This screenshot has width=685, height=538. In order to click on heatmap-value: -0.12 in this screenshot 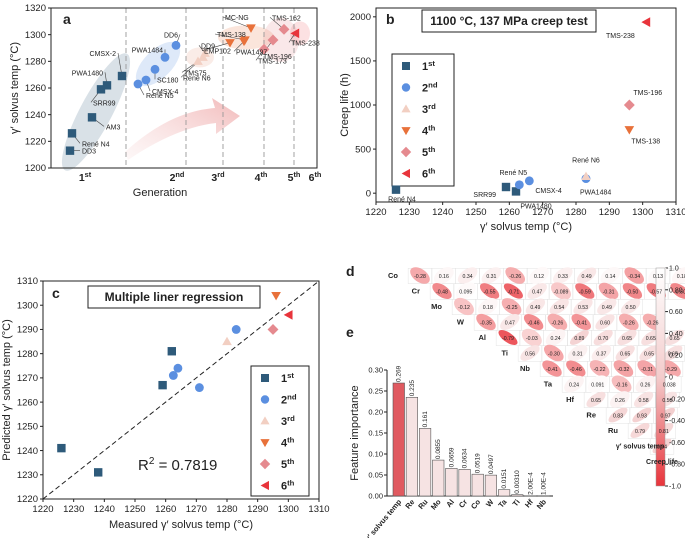, I will do `click(464, 308)`.